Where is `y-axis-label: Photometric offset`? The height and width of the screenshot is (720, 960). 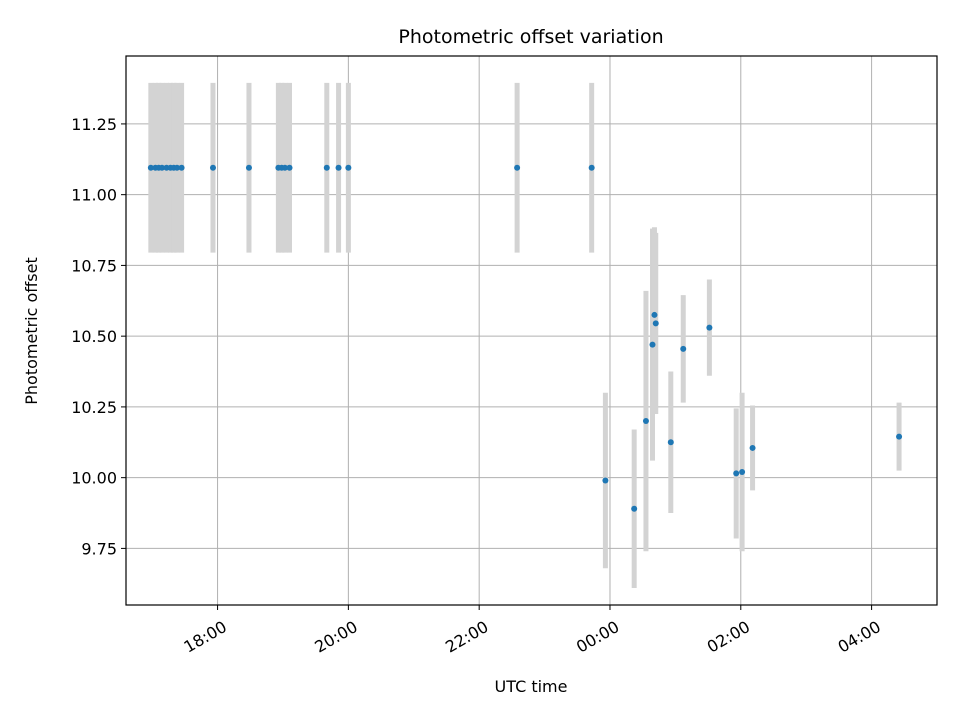
y-axis-label: Photometric offset is located at coordinates (31, 331).